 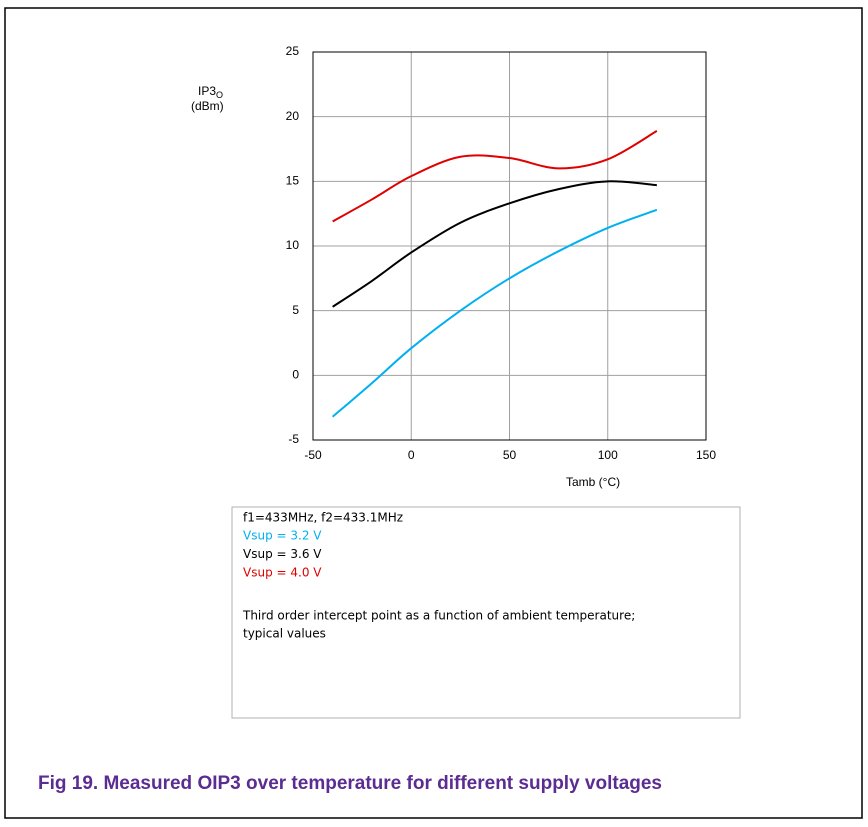 I want to click on legend-entry: Vsup = 3.2 V, so click(x=282, y=536).